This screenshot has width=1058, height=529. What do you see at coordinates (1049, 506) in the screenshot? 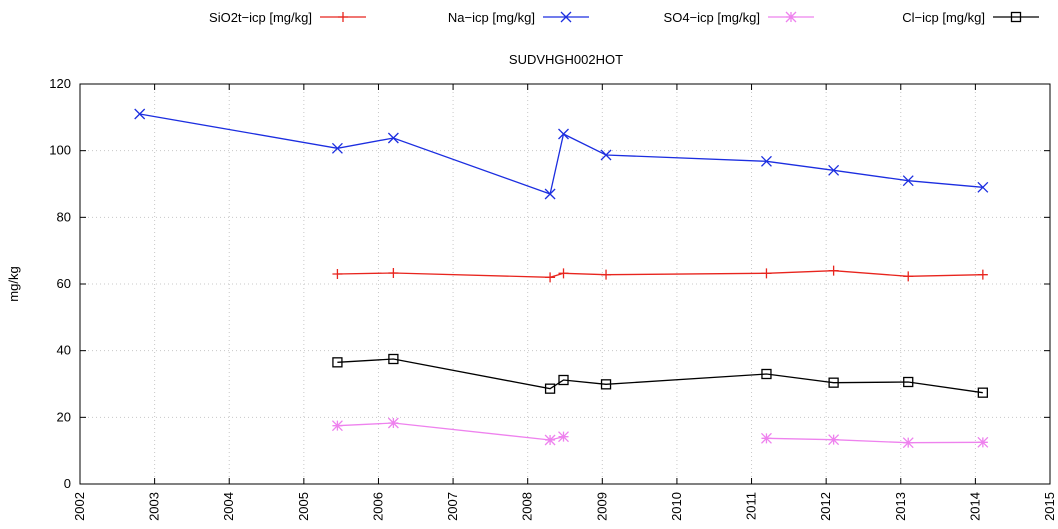
I see `x-tick-label: 2015` at bounding box center [1049, 506].